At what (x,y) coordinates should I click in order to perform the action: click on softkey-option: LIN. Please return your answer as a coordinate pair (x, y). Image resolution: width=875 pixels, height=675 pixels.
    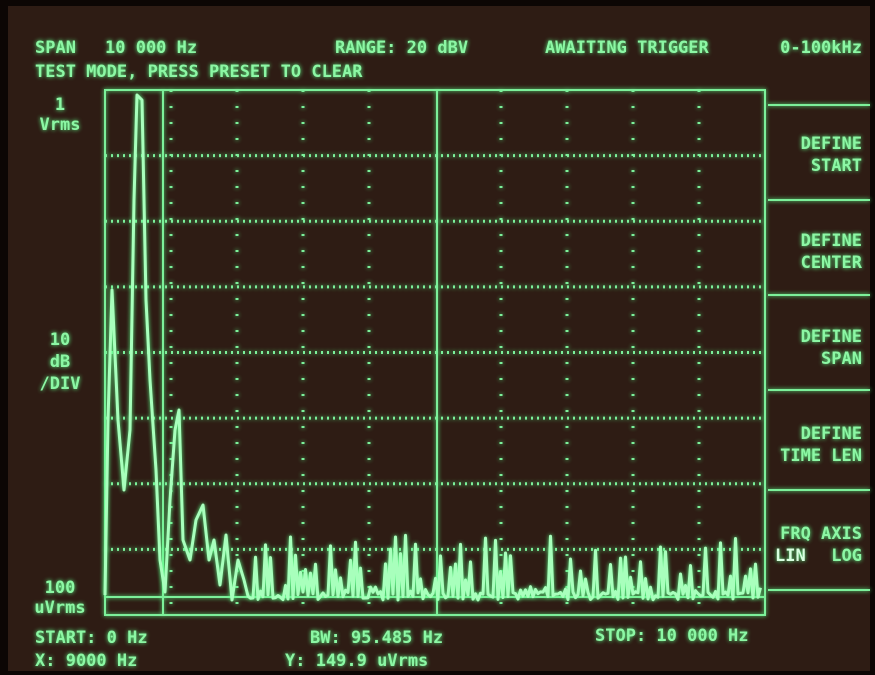
    Looking at the image, I should click on (790, 556).